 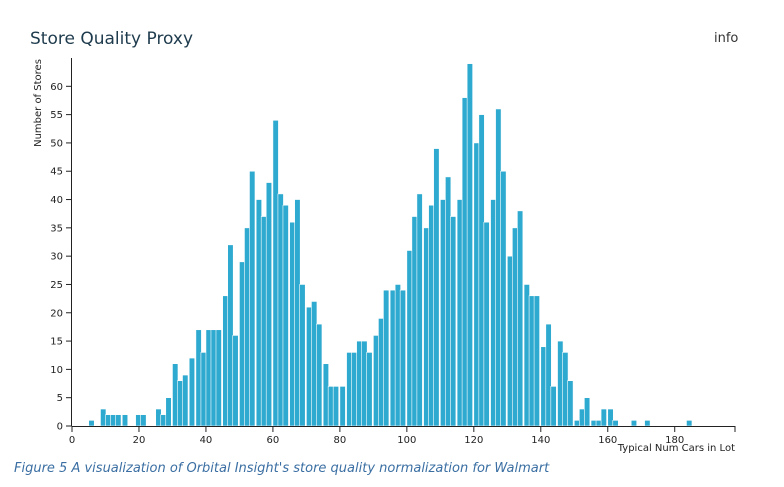 What do you see at coordinates (112, 39) in the screenshot?
I see `chart-title: Store Quality Proxy` at bounding box center [112, 39].